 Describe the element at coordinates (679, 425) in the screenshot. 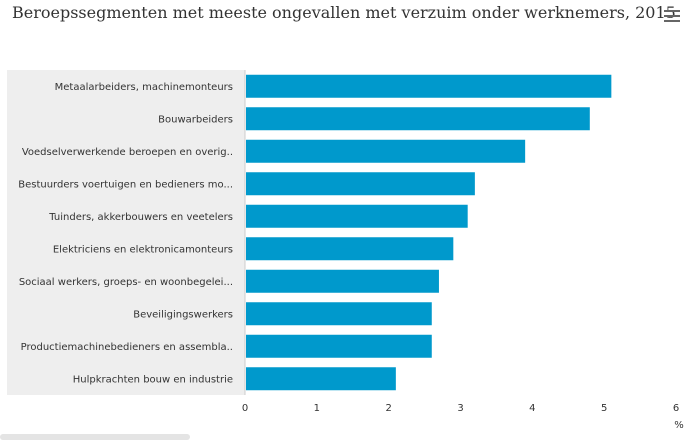

I see `x-unit-label: %` at that location.